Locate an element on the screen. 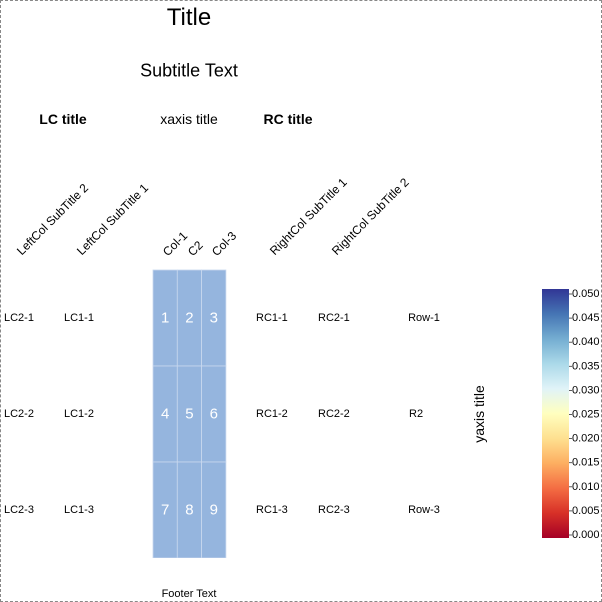 Image resolution: width=602 pixels, height=602 pixels. heatmap-cell-label-r2-c2: 5 is located at coordinates (189, 414).